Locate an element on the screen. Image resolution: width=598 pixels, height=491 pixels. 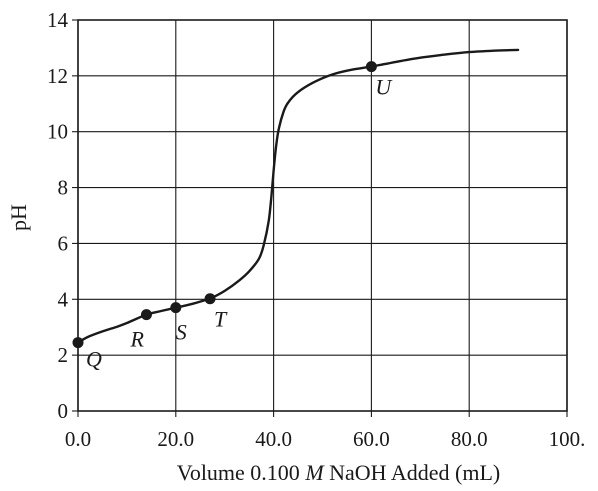
x-tick-label: 20.0 is located at coordinates (175, 439).